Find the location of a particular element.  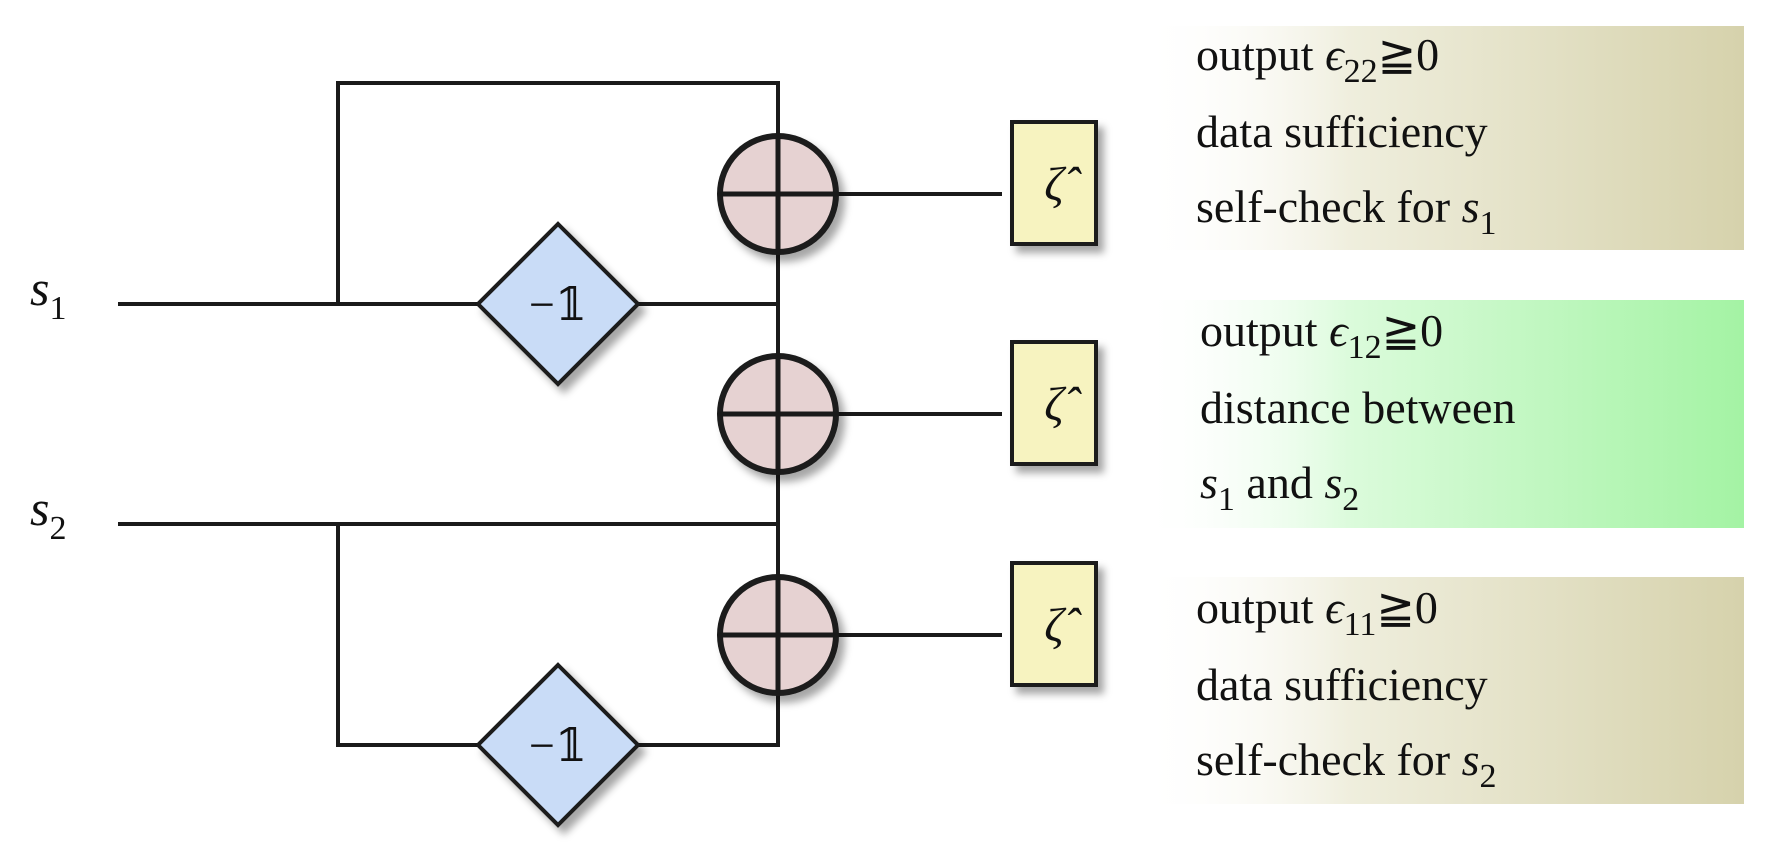

output-panel-middle is located at coordinates (1442, 414).